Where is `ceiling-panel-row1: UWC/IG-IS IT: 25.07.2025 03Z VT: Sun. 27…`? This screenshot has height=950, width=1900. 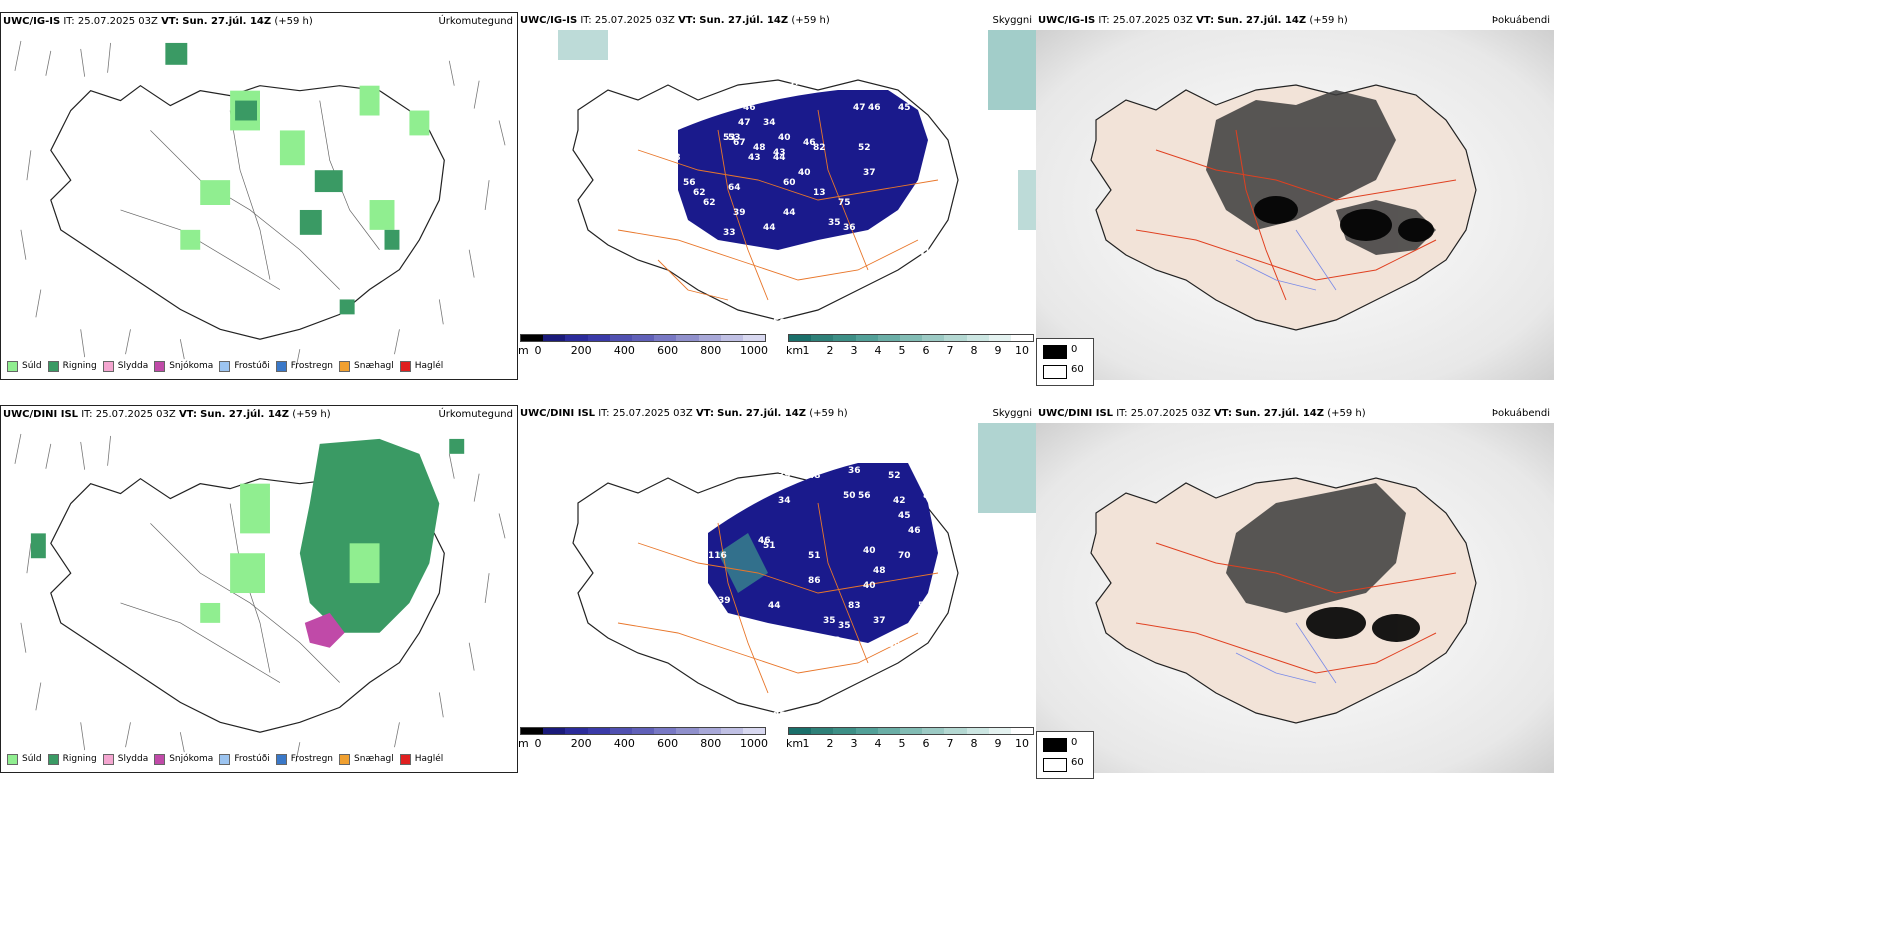 ceiling-panel-row1: UWC/IG-IS IT: 25.07.2025 03Z VT: Sun. 27… is located at coordinates (777, 196).